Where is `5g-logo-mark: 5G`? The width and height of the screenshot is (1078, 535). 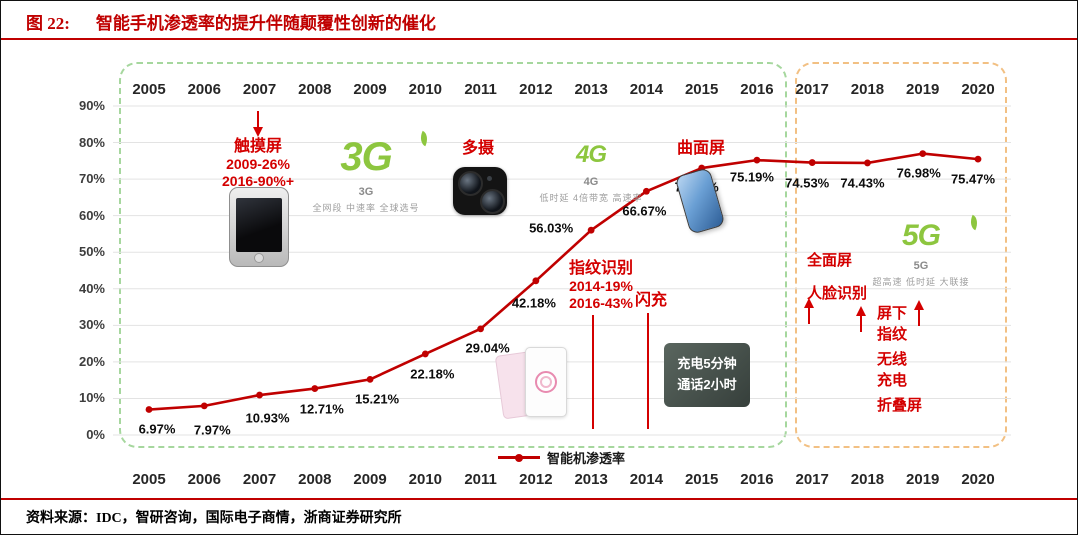 5g-logo-mark: 5G is located at coordinates (921, 235).